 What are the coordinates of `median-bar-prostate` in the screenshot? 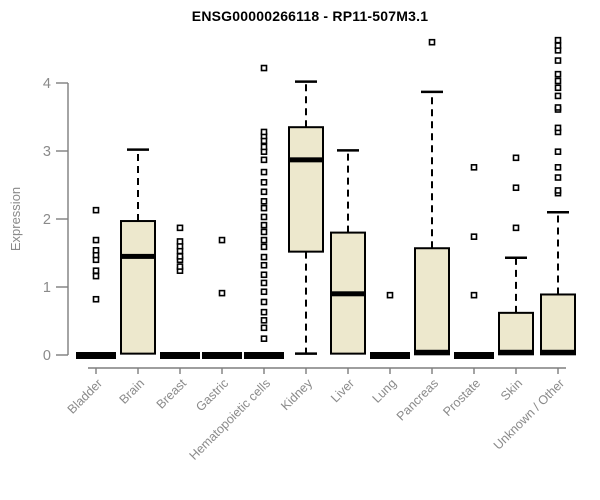 It's located at (474, 355).